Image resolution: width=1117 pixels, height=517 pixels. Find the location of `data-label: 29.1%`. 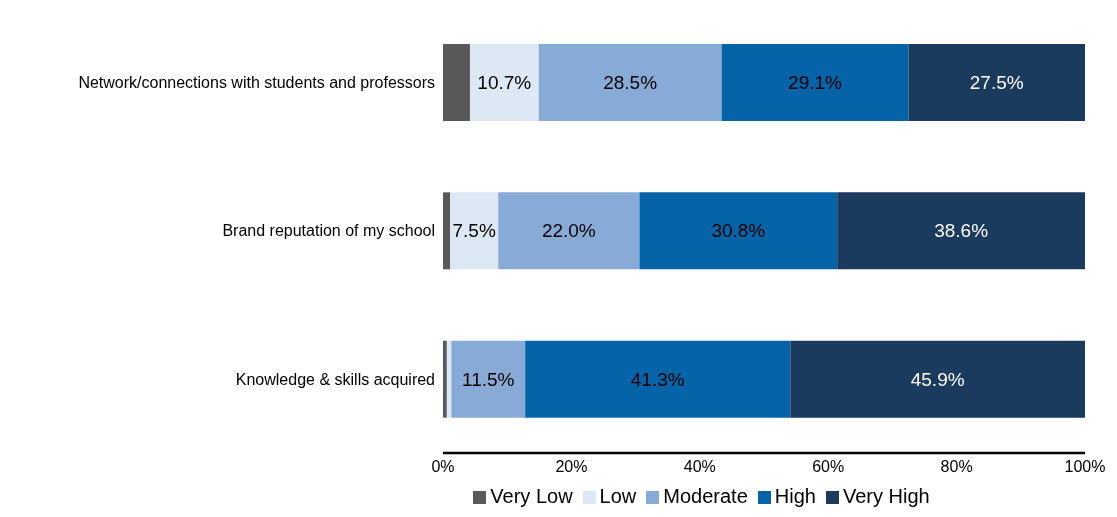

data-label: 29.1% is located at coordinates (815, 82).